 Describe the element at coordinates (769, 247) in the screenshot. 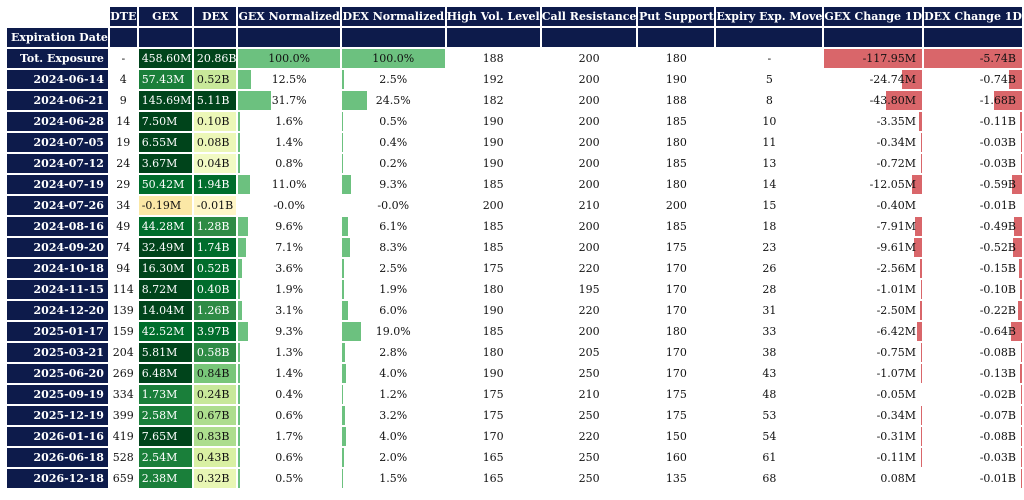

I see `cell-expiry-exp-move: 23` at that location.